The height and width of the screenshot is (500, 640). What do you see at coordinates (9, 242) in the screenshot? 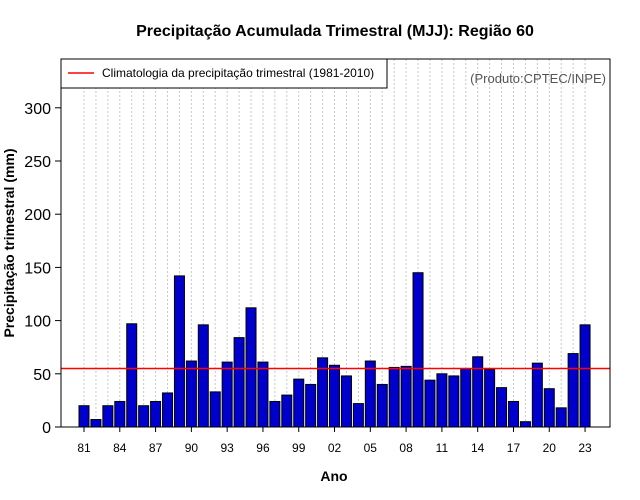
I see `y-axis-label: Precipitação trimestral (mm)` at bounding box center [9, 242].